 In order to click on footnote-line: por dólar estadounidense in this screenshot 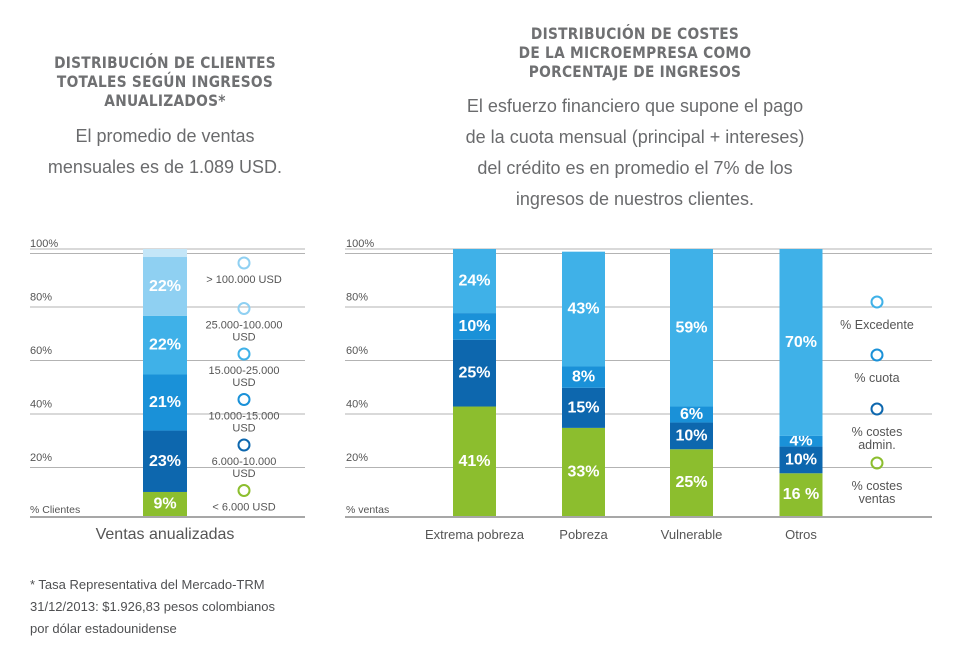, I will do `click(103, 628)`.